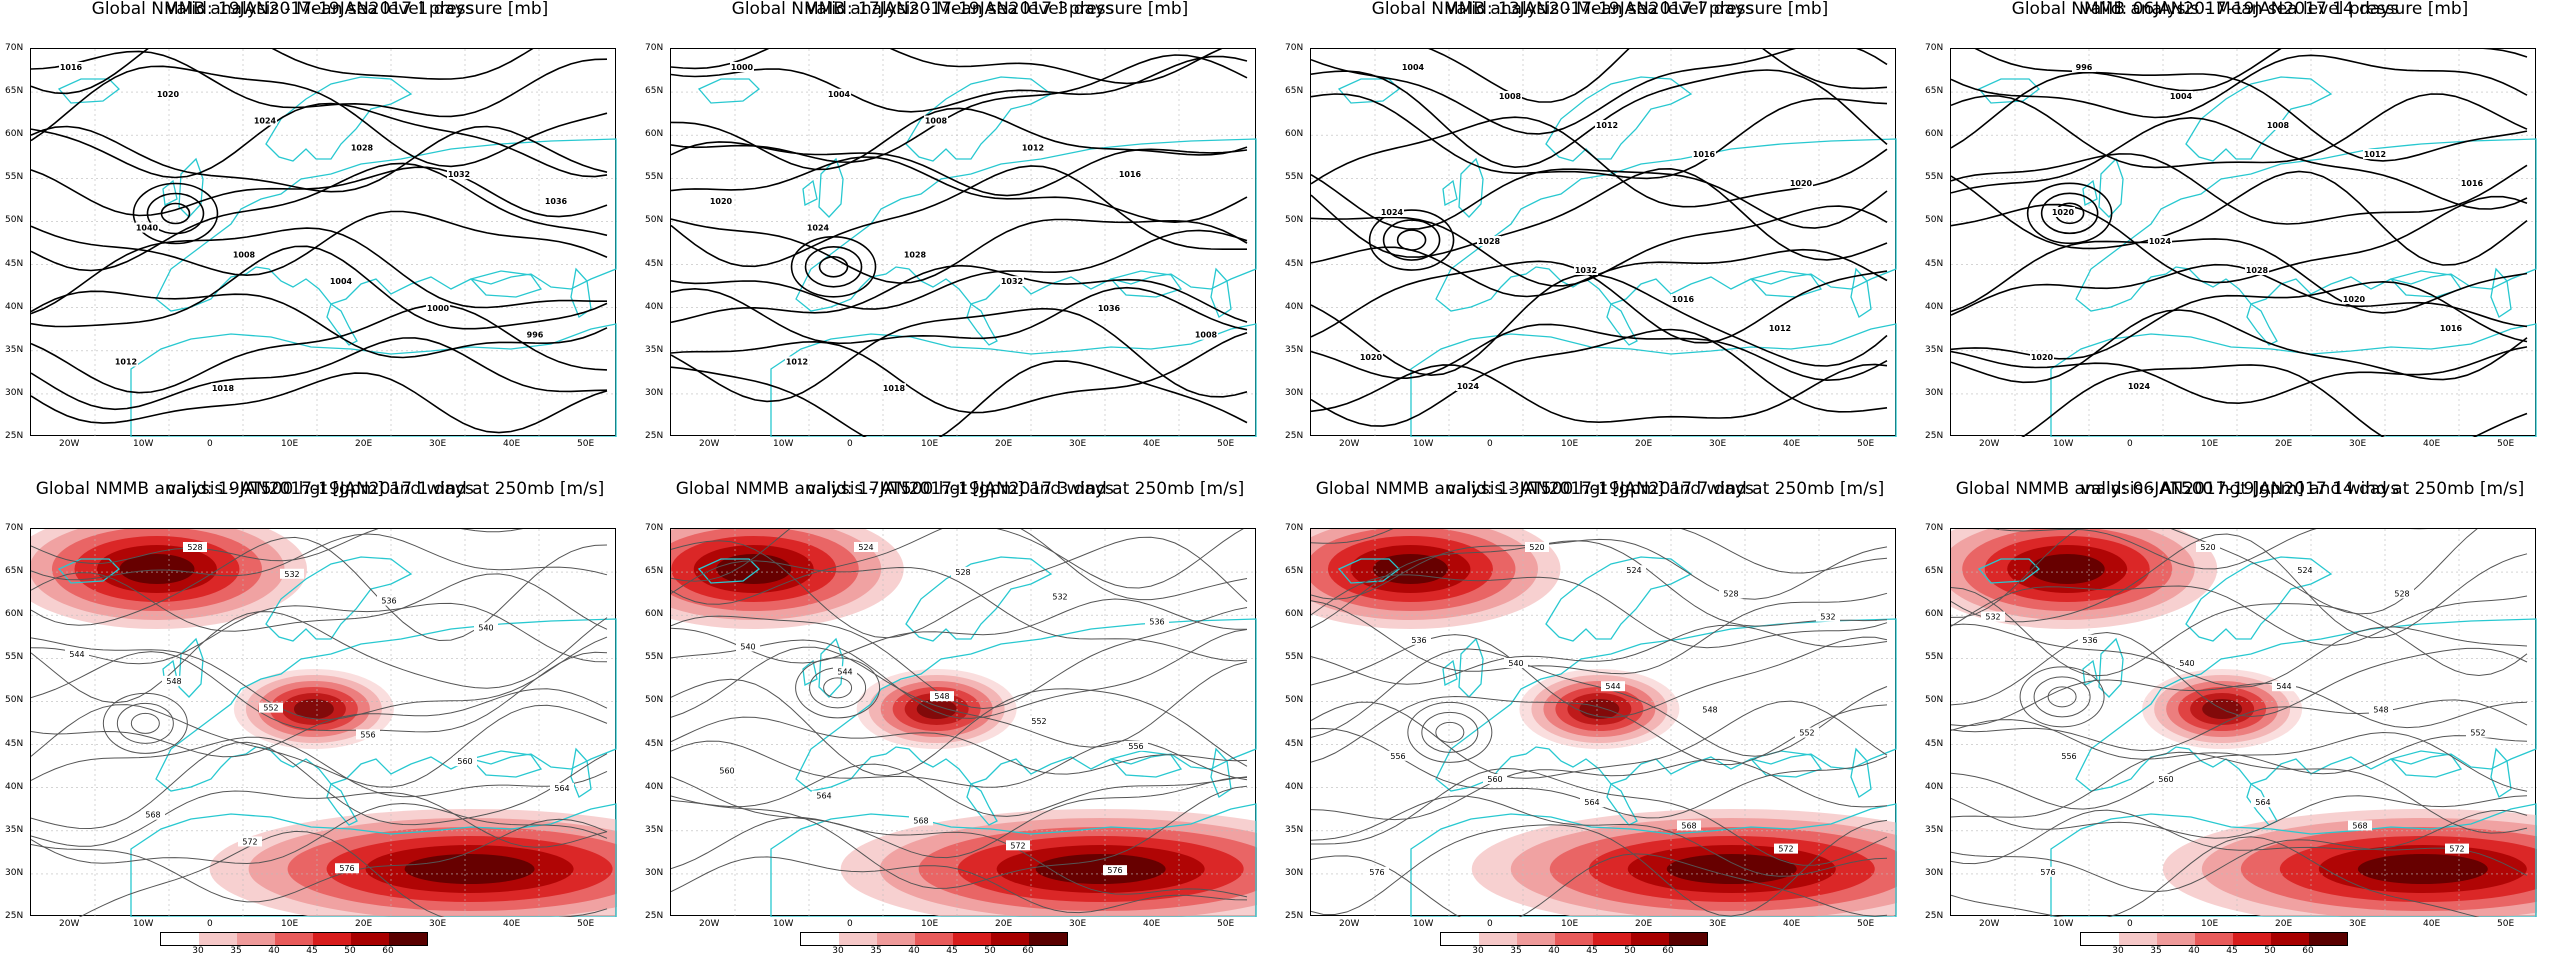 Image resolution: width=2560 pixels, height=960 pixels. Describe the element at coordinates (1934, 743) in the screenshot. I see `lat-tick-label: 45N` at that location.